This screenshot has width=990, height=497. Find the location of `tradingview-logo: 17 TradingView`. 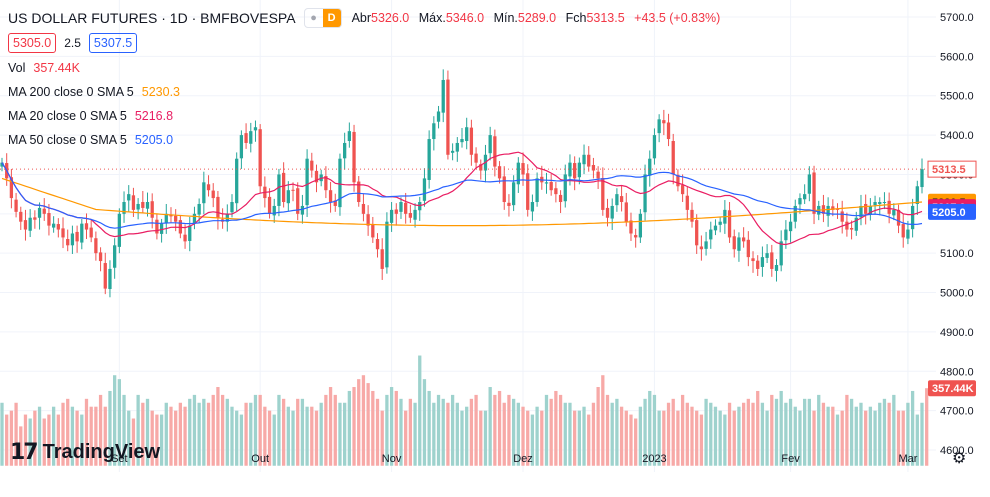

tradingview-logo: 17 TradingView is located at coordinates (85, 452).